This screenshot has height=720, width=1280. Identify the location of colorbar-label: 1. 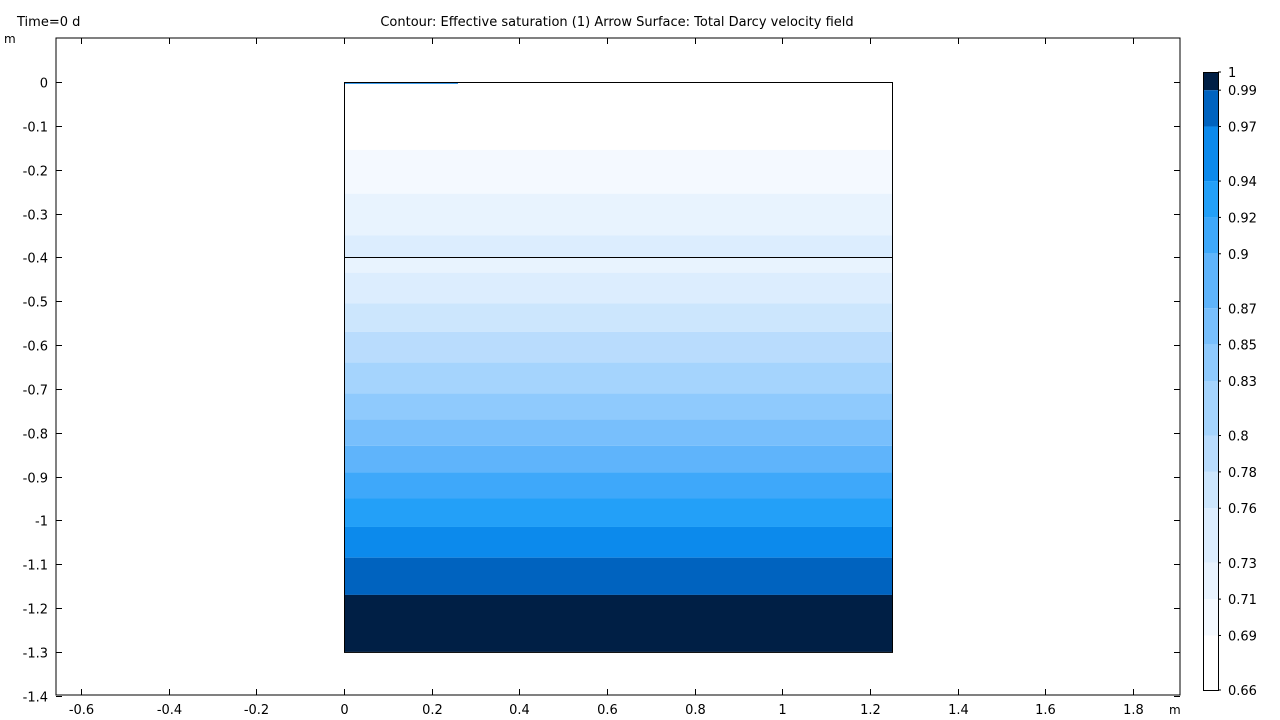
(1232, 73).